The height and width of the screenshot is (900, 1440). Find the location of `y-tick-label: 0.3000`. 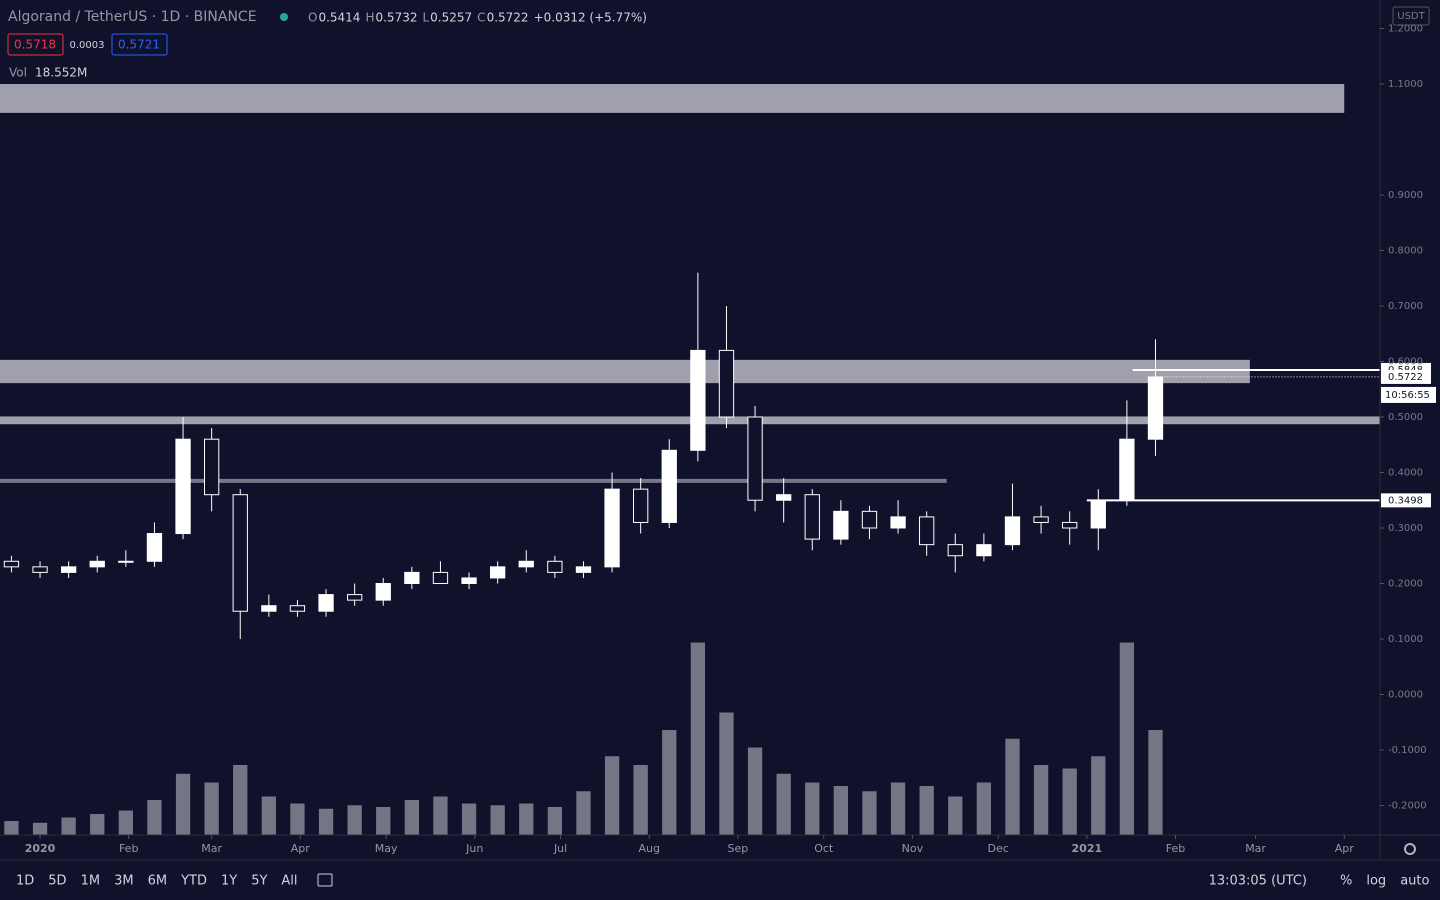

y-tick-label: 0.3000 is located at coordinates (1405, 528).